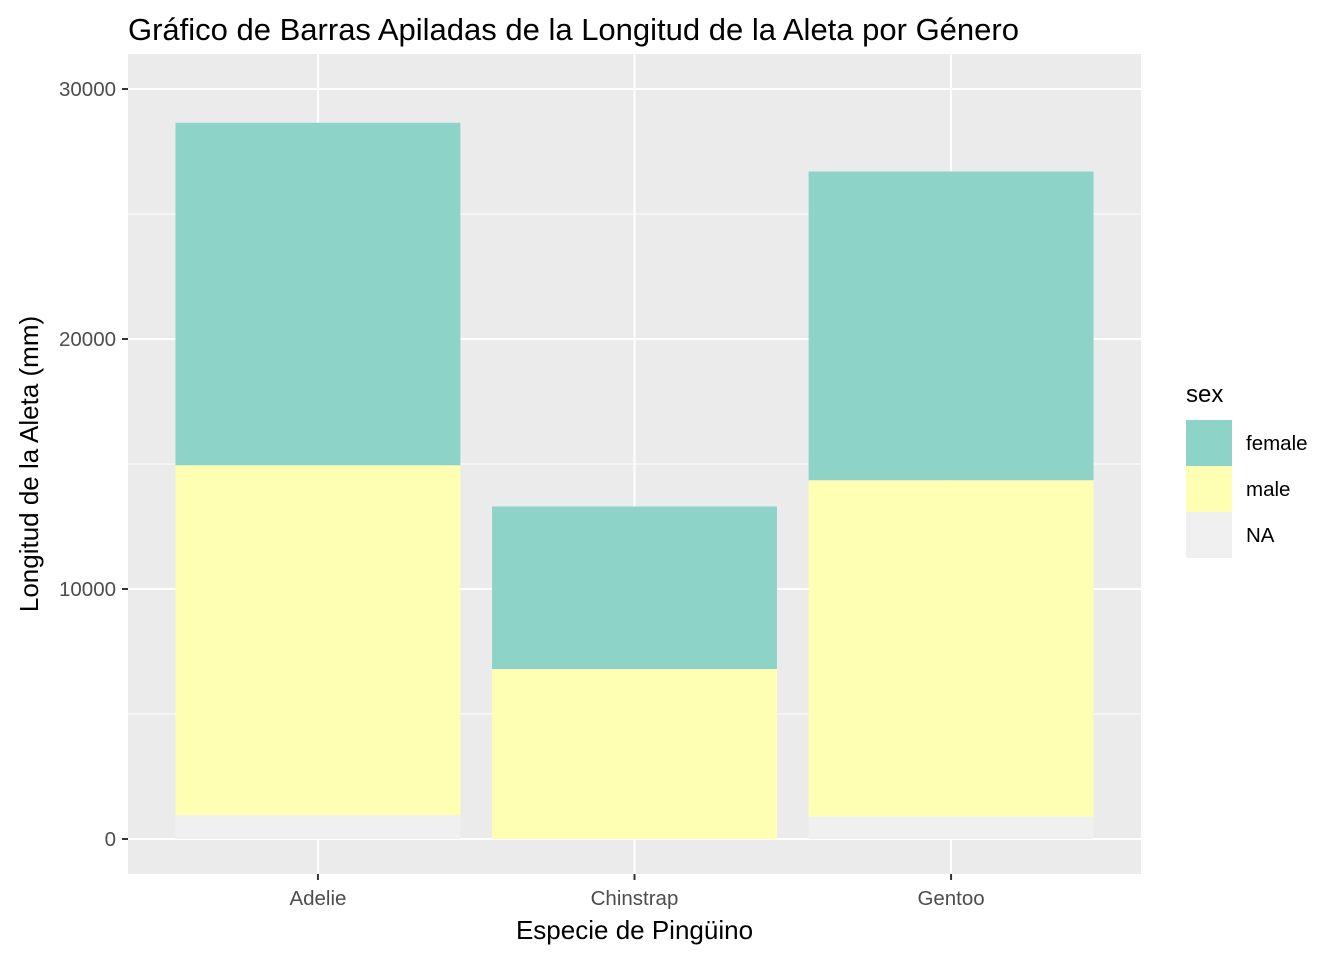 This screenshot has width=1344, height=960. I want to click on x-axis: Adelie Chinstrap Gentoo, so click(637, 892).